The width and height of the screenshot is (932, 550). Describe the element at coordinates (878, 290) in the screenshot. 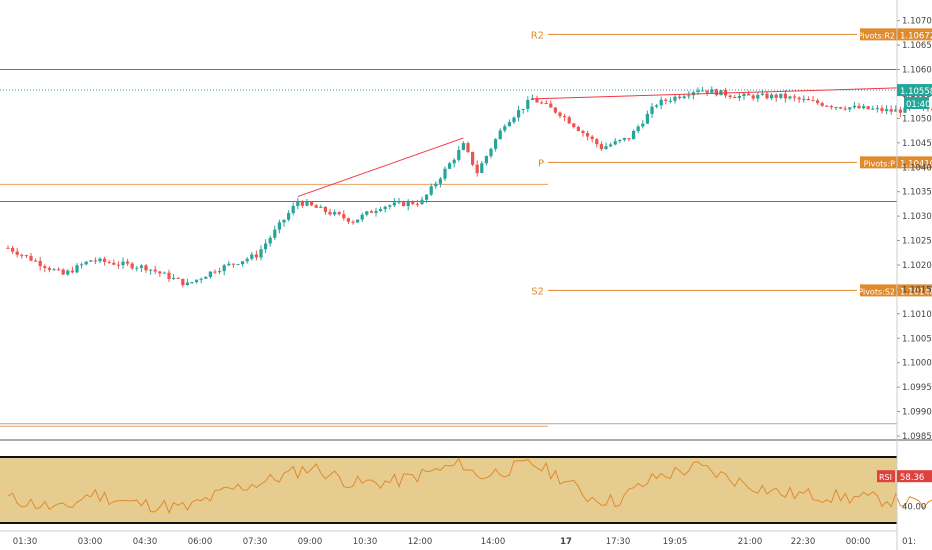

I see `pivot-tag-bg` at that location.